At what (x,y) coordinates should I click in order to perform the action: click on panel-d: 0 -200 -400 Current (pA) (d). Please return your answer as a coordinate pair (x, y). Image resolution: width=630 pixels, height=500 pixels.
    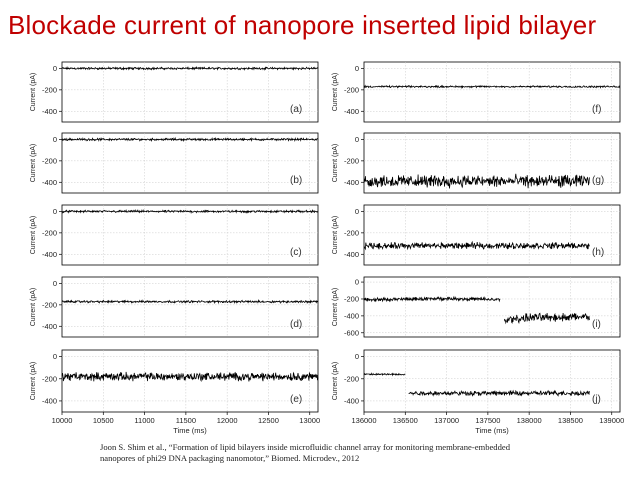
    Looking at the image, I should click on (174, 307).